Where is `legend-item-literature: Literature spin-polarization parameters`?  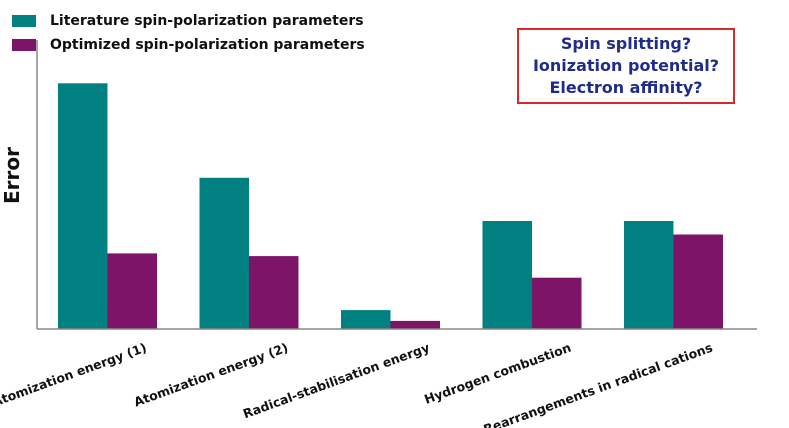 legend-item-literature: Literature spin-polarization parameters is located at coordinates (188, 21).